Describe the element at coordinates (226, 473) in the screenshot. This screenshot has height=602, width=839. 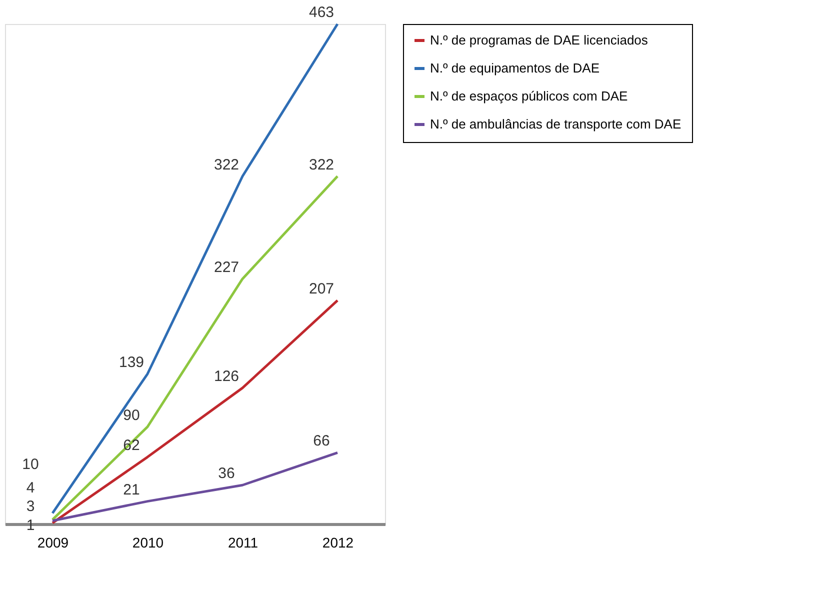
I see `data-label: 36` at that location.